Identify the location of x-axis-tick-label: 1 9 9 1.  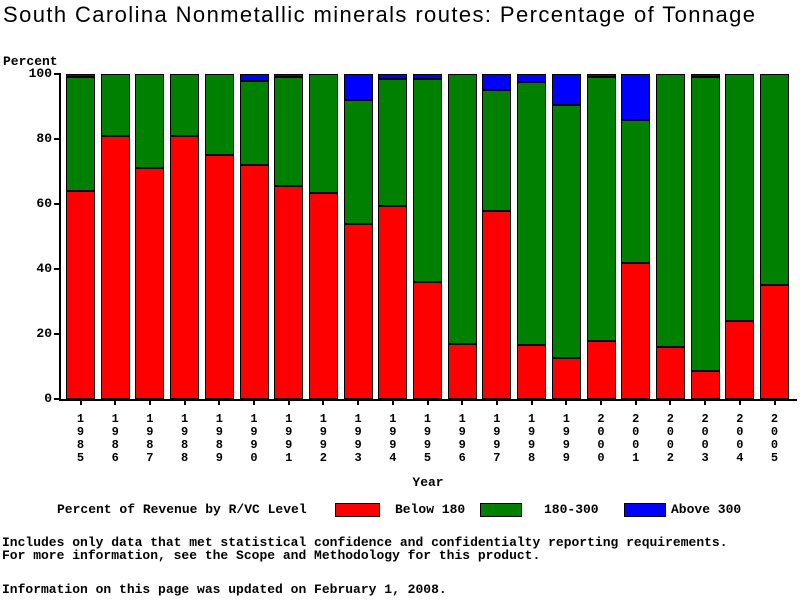
(289, 438).